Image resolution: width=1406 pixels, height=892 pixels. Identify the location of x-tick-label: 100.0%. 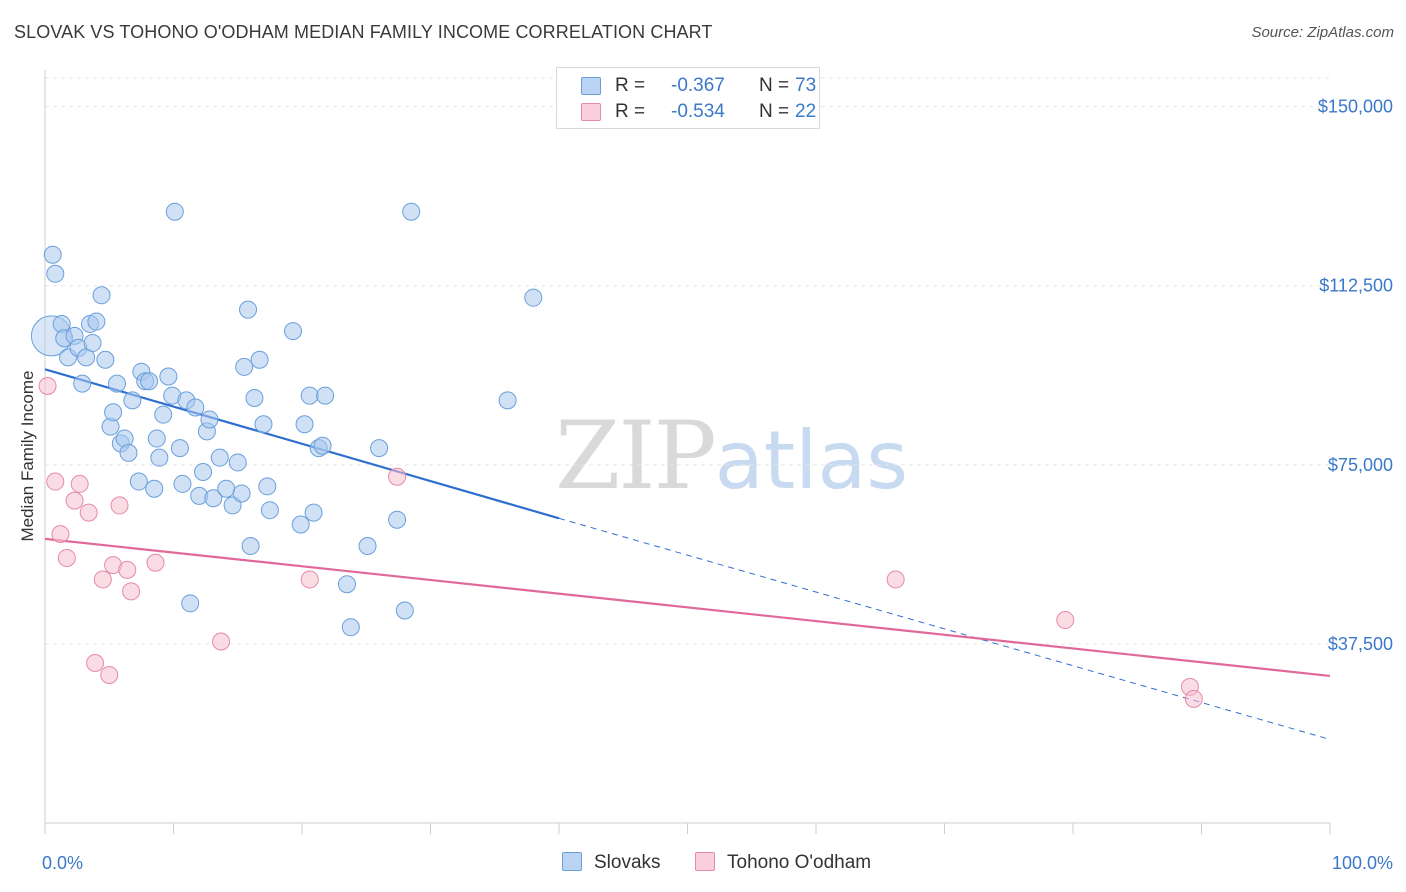
(1362, 863).